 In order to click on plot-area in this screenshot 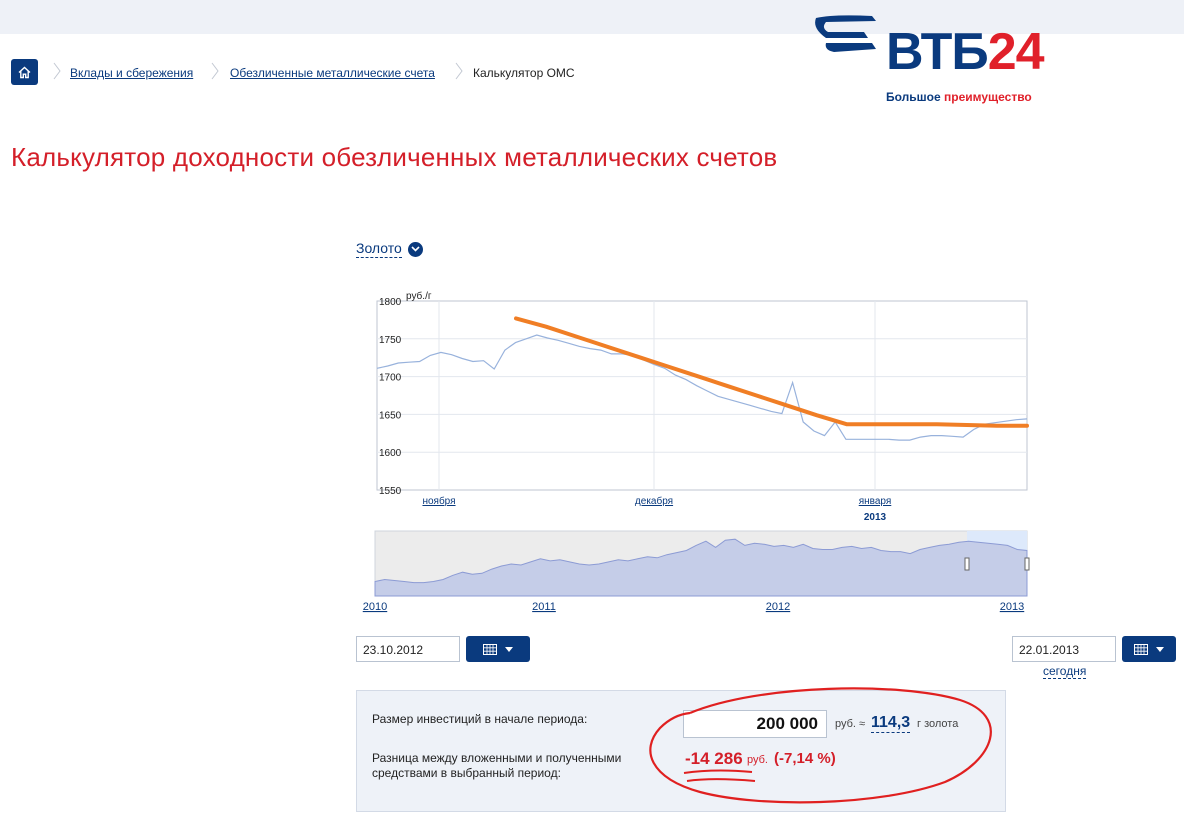, I will do `click(702, 395)`.